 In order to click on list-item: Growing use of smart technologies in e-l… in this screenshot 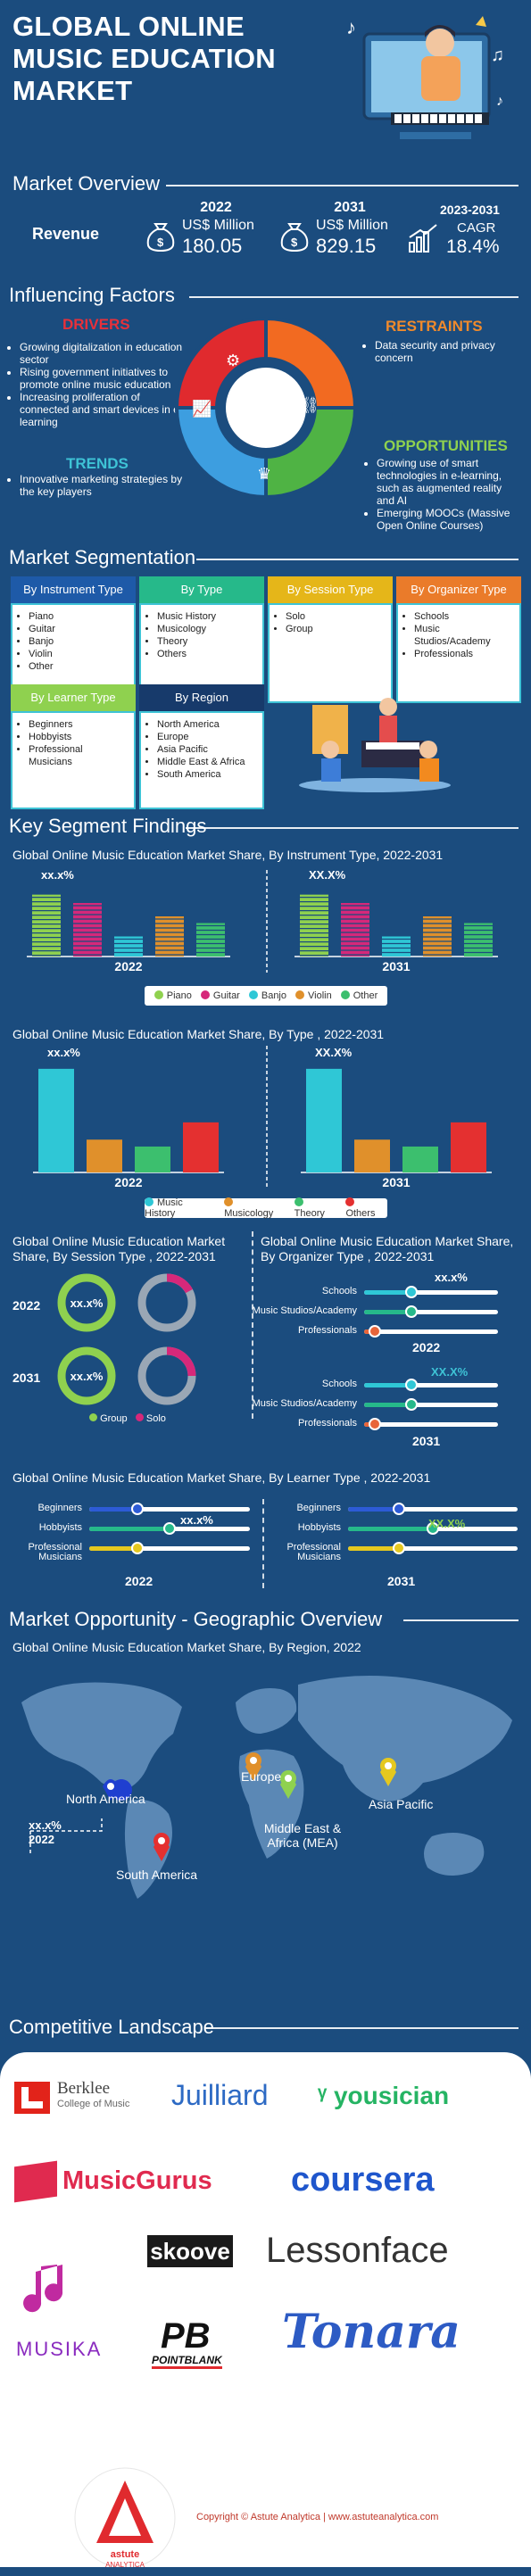, I will do `click(449, 482)`.